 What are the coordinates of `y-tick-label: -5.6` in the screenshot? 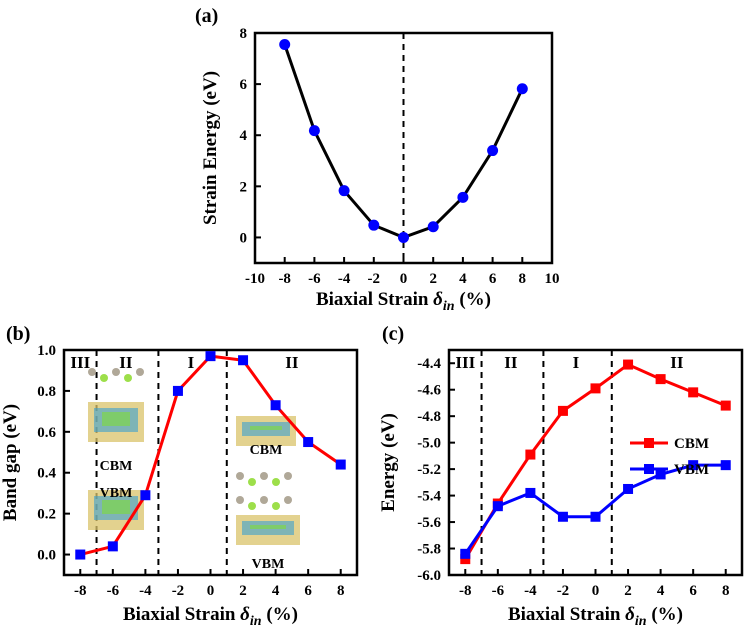 It's located at (429, 523).